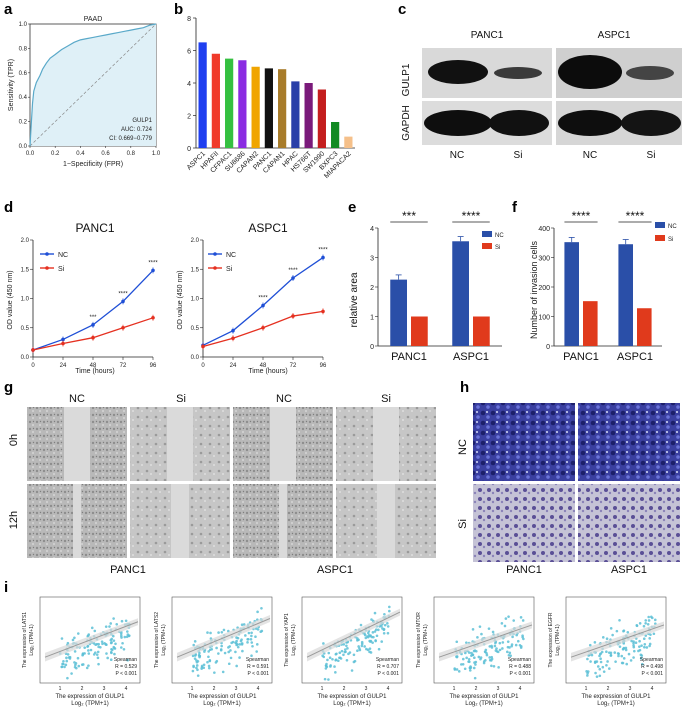 This screenshot has width=685, height=711. Describe the element at coordinates (524, 523) in the screenshot. I see `transwell-panc1-si` at that location.